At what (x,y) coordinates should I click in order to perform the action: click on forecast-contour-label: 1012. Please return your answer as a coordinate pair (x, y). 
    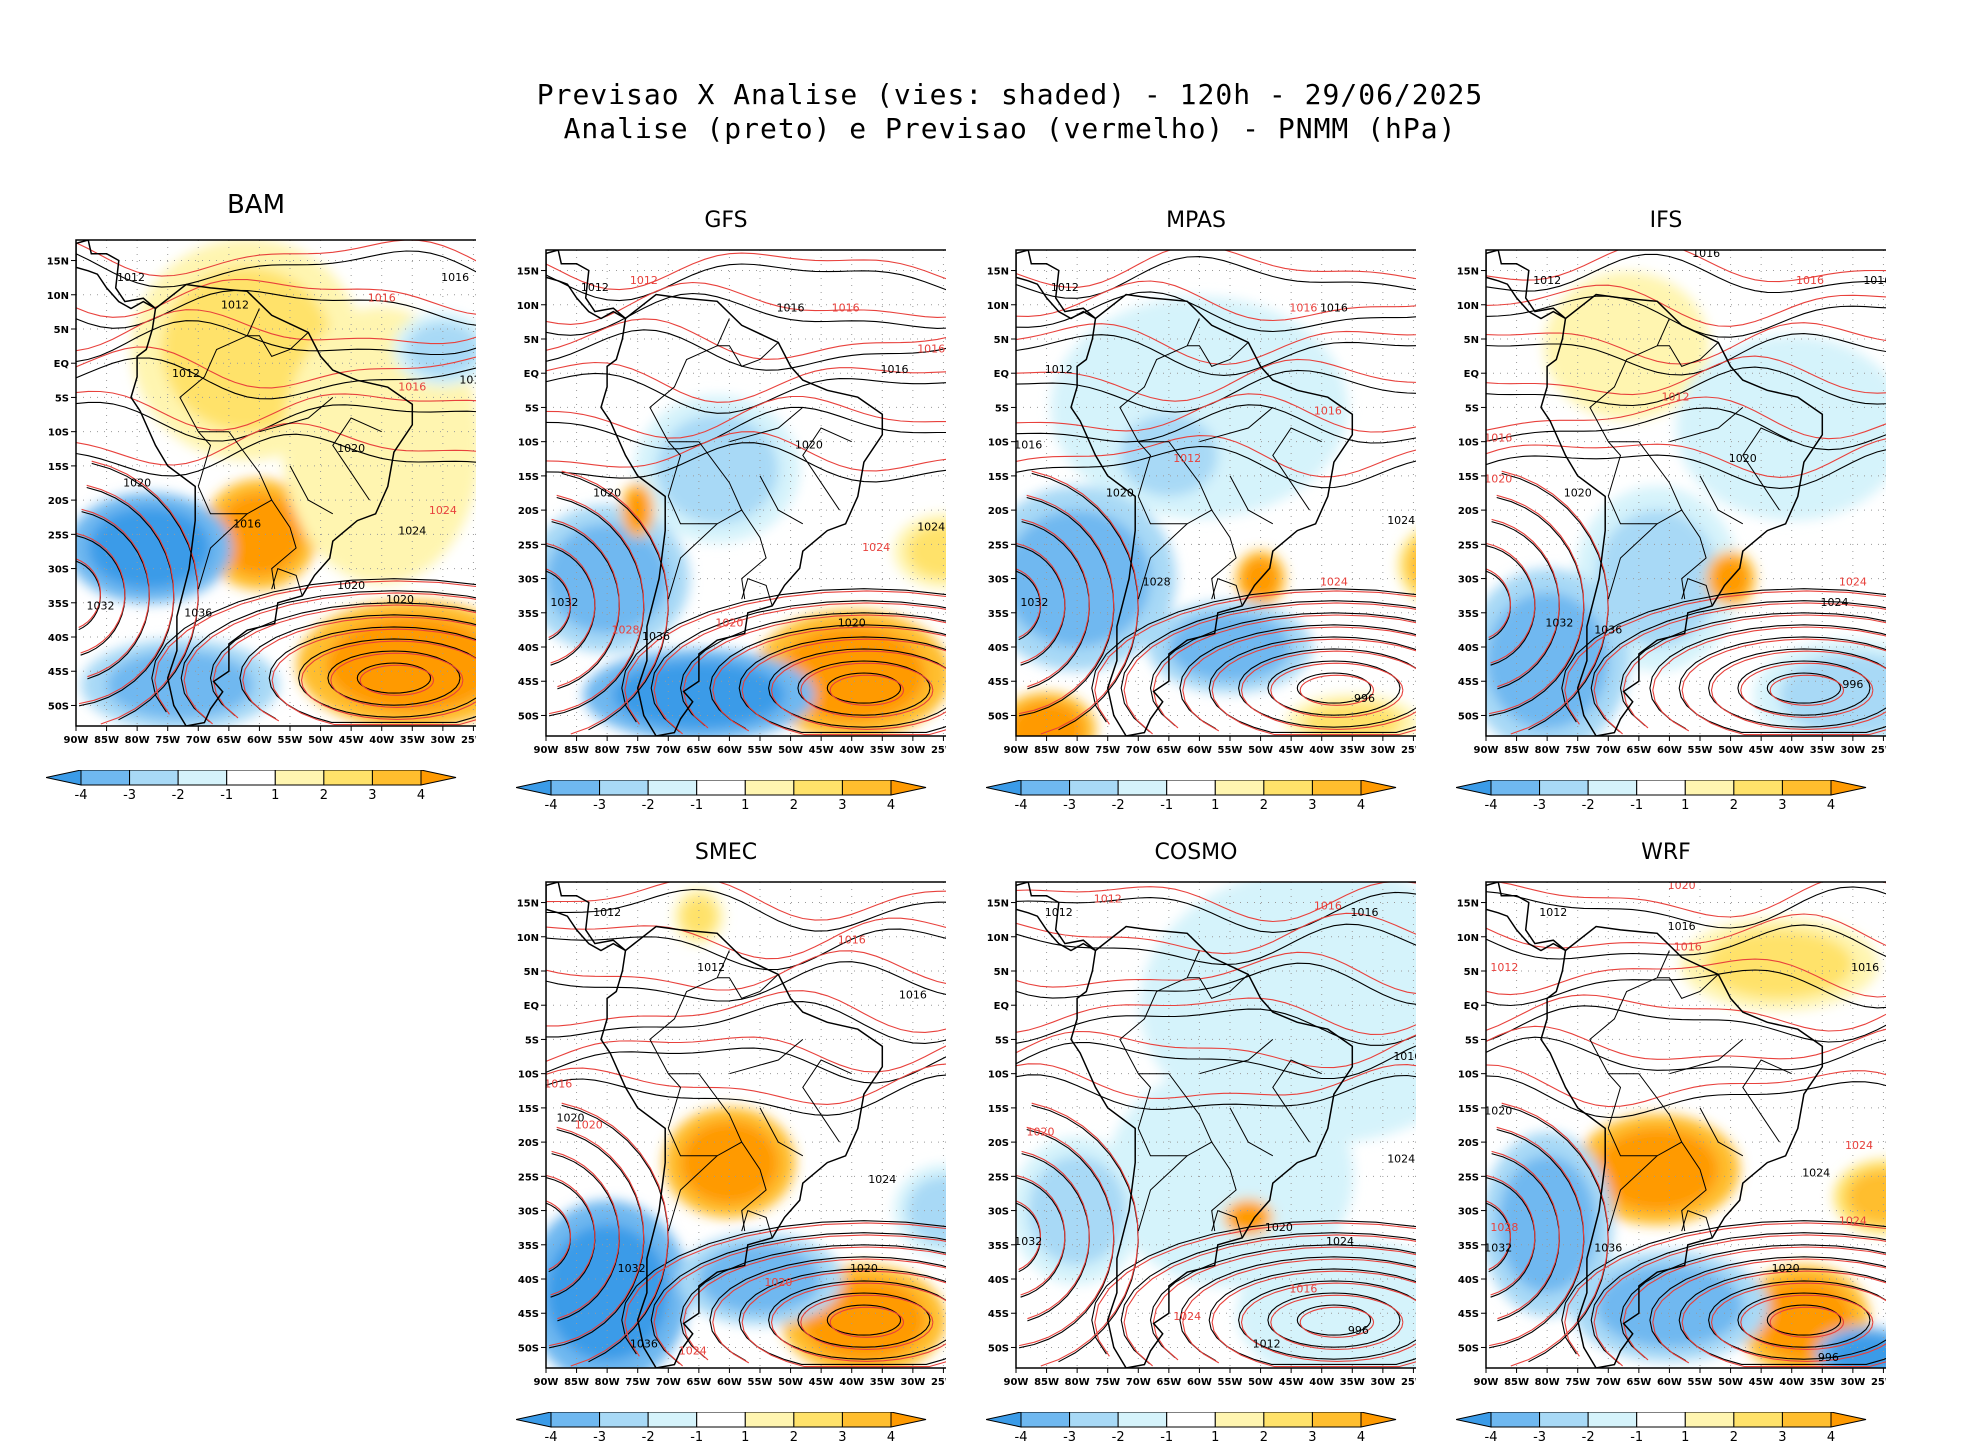
    Looking at the image, I should click on (644, 280).